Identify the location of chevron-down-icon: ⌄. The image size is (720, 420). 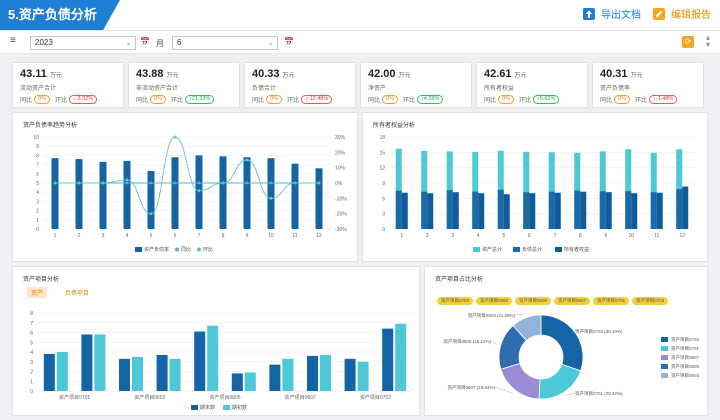
(270, 42).